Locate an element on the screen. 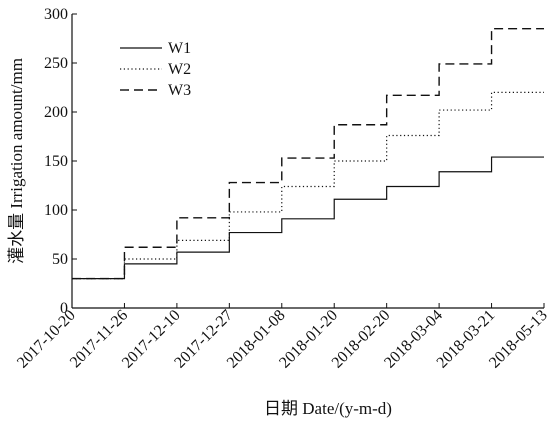  y-tick-label: 250 is located at coordinates (56, 63).